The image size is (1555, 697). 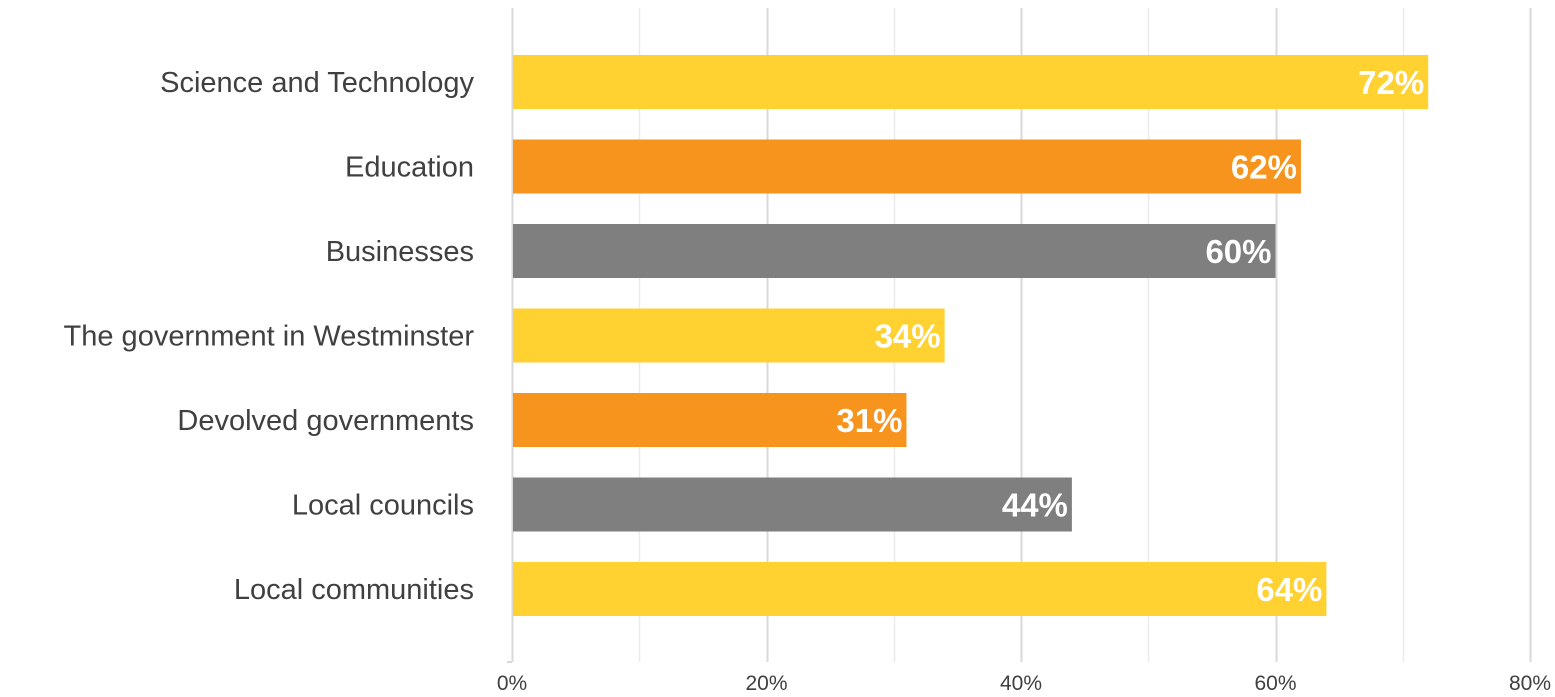 I want to click on category-label: Science and Technology, so click(x=317, y=83).